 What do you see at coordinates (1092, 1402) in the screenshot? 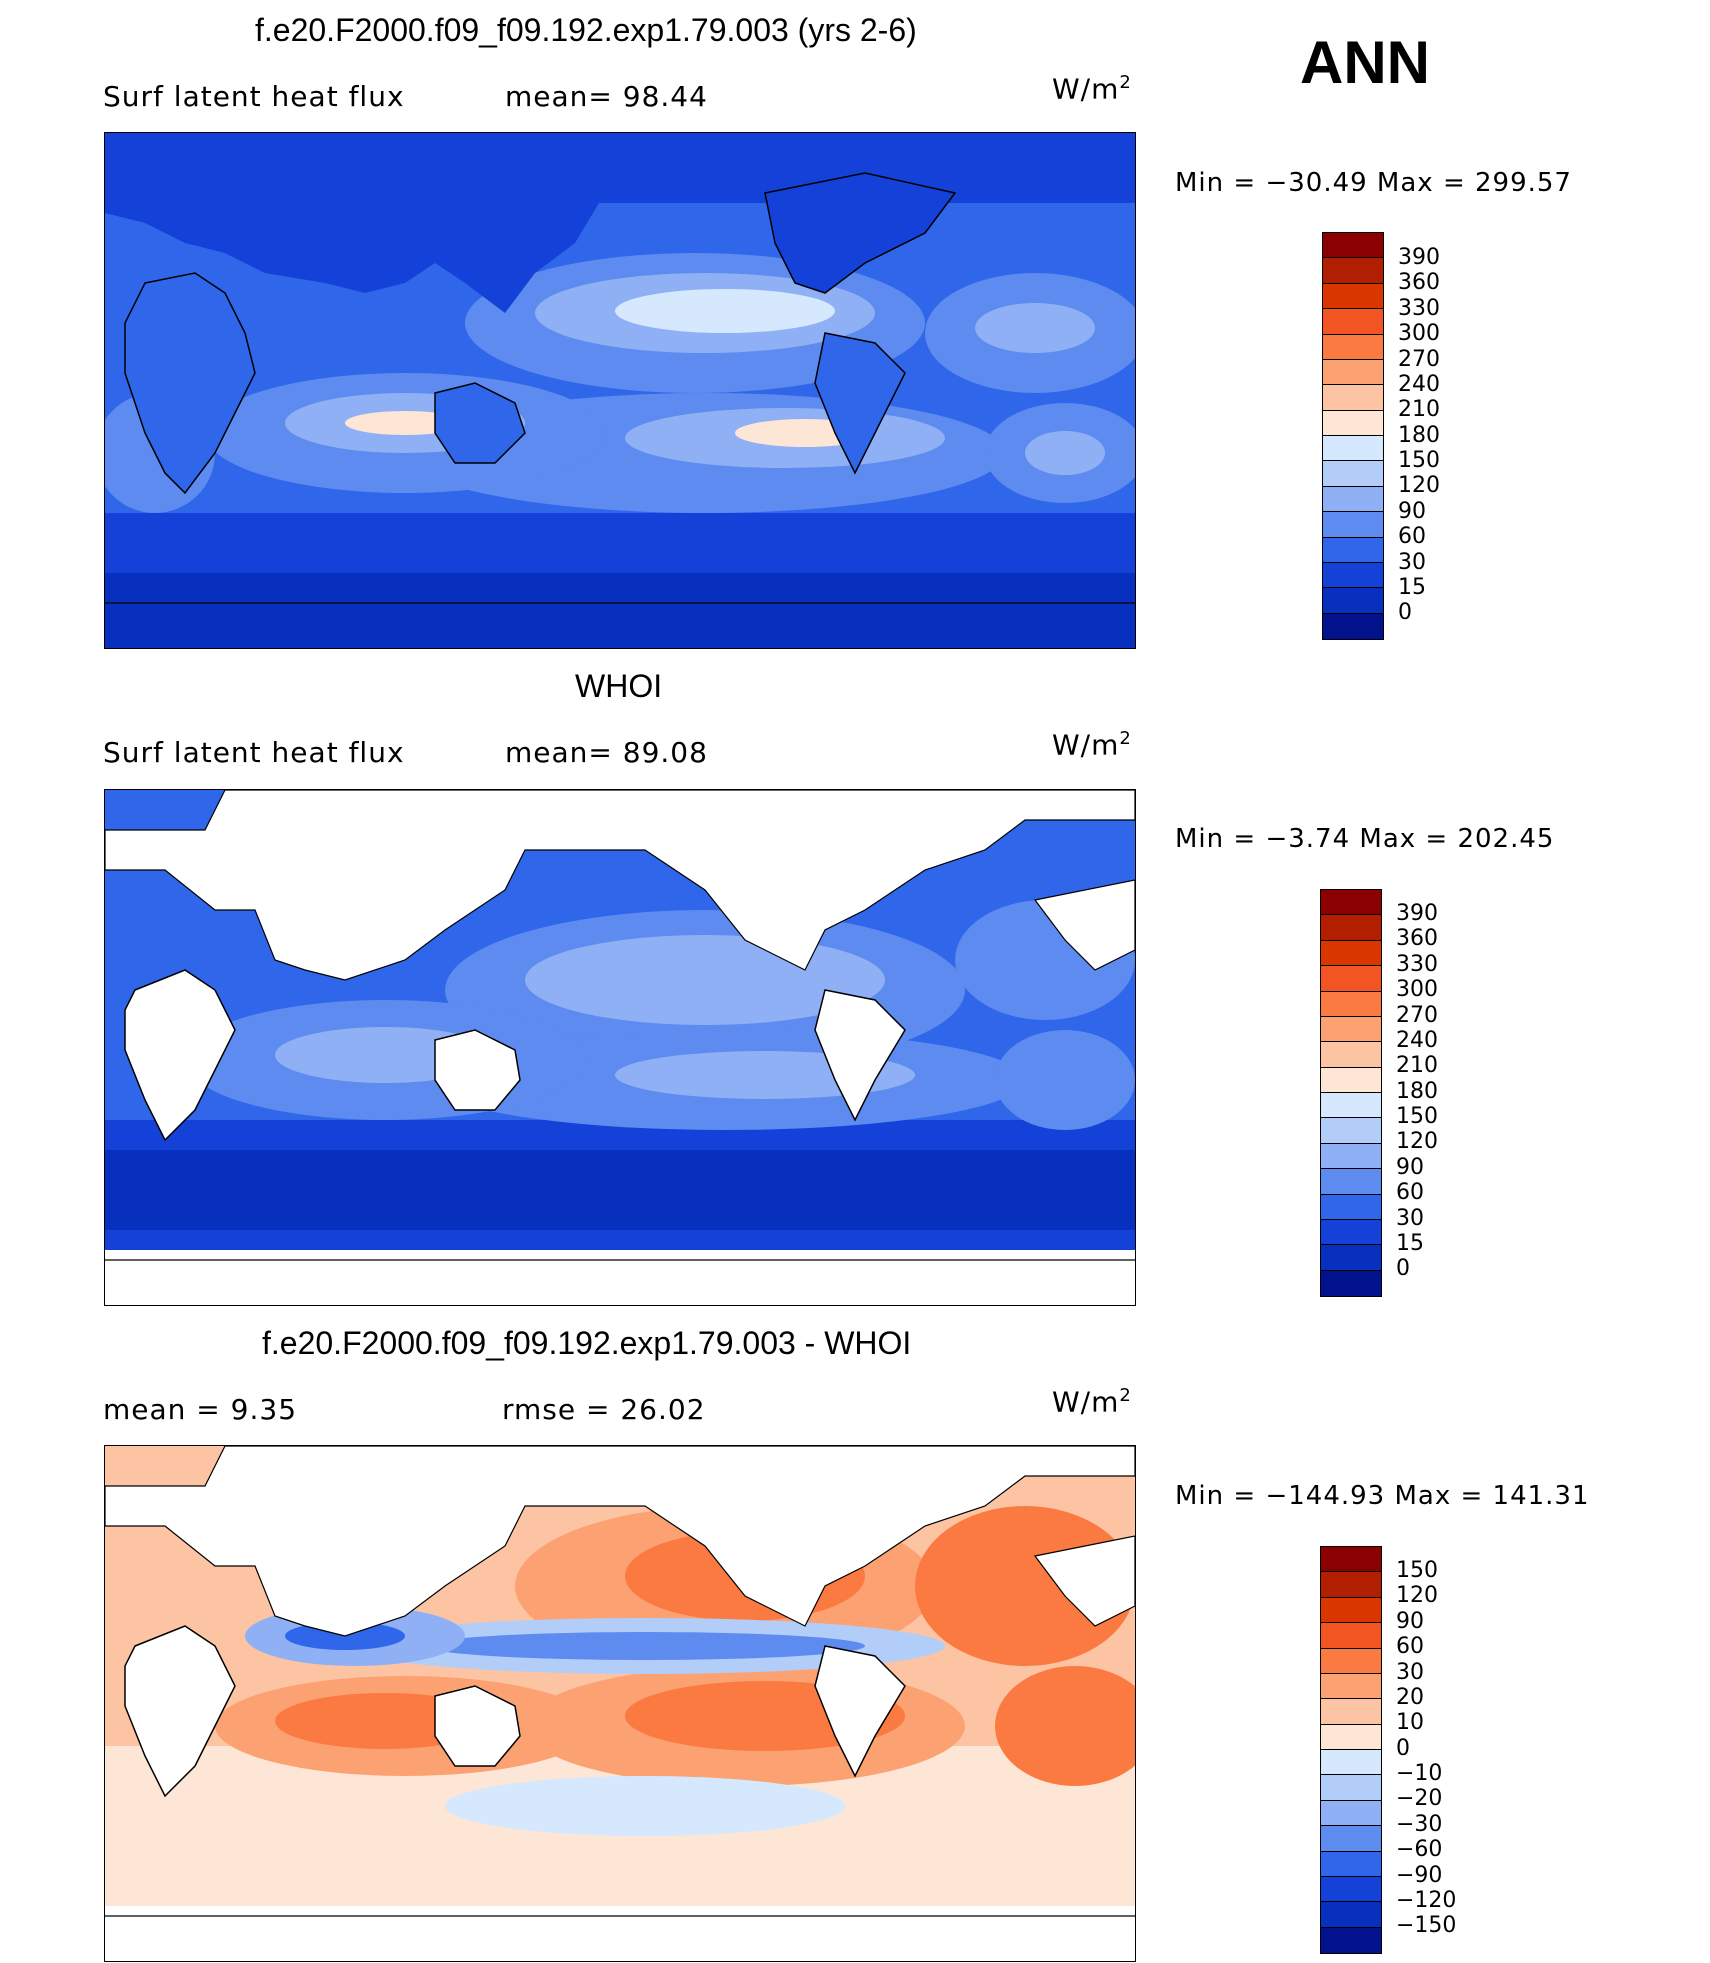
I see `panel3-units: W/m2` at bounding box center [1092, 1402].